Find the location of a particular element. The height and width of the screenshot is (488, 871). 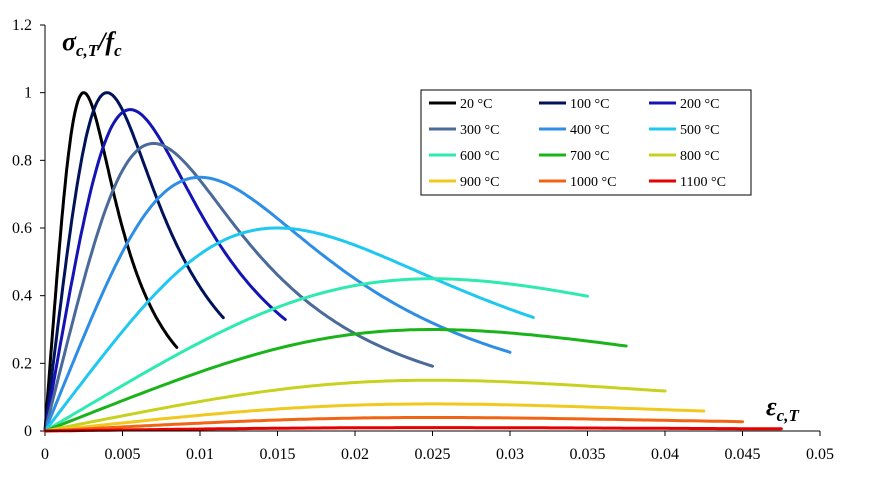

x-tick-label: 0.03 is located at coordinates (510, 454).